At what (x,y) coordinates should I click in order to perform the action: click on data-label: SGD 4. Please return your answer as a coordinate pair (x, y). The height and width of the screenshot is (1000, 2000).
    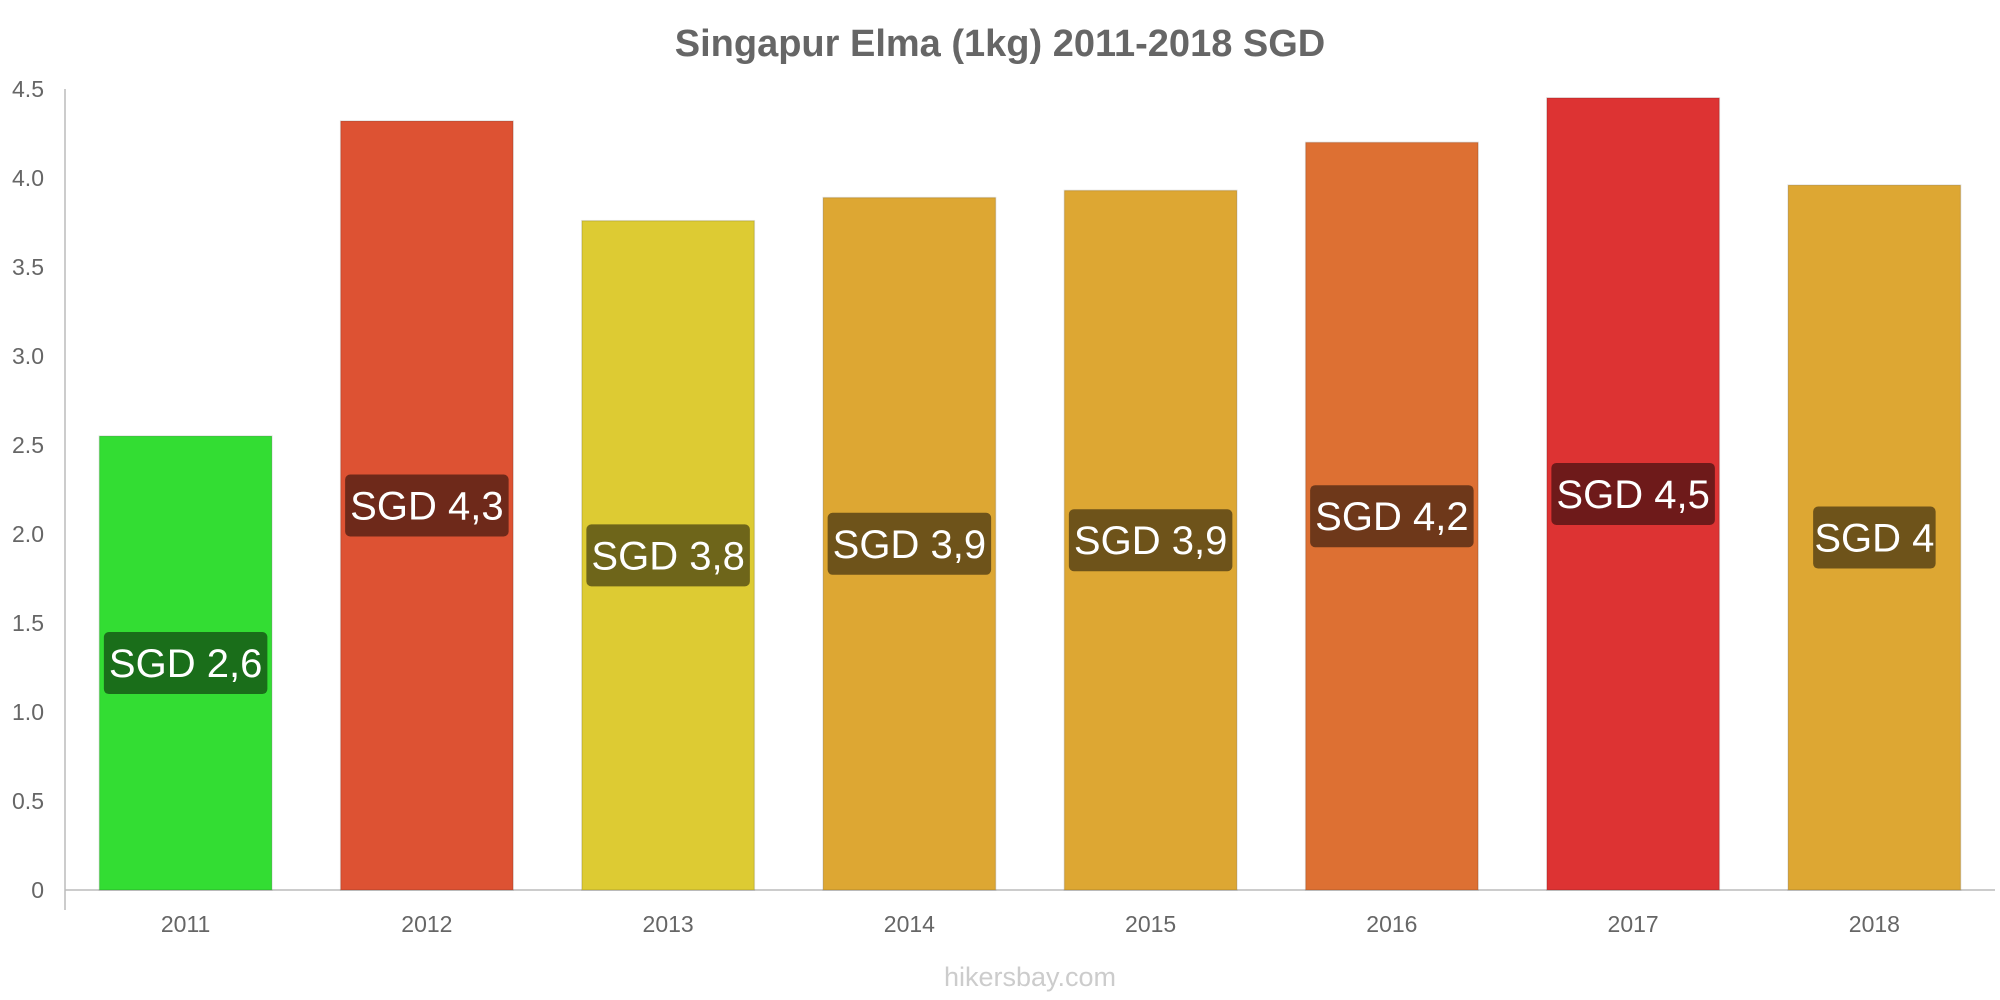
    Looking at the image, I should click on (1874, 537).